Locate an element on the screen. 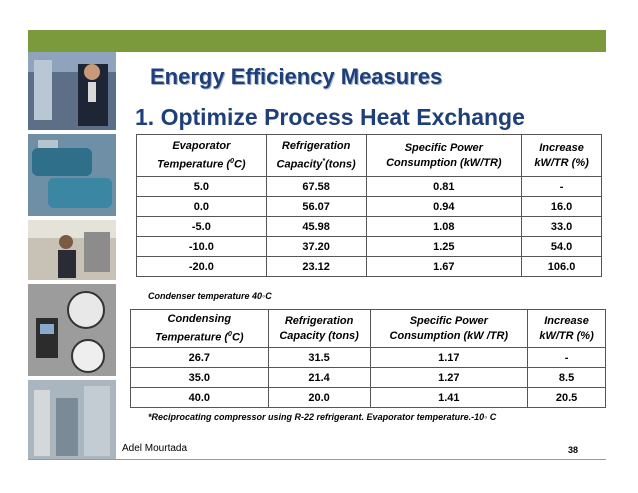  table-cell: 1.27 is located at coordinates (449, 377).